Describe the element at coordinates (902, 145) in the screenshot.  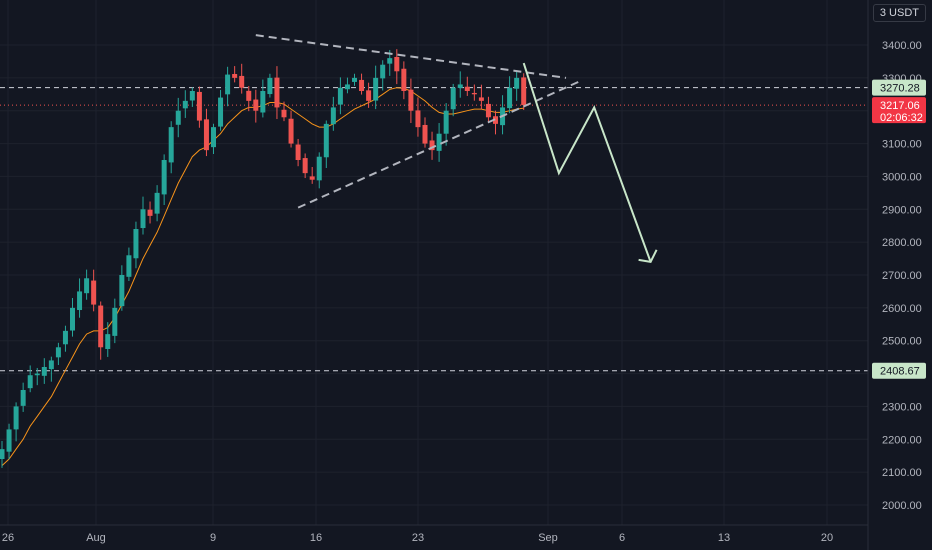
I see `price-tick-label: 3100.00` at that location.